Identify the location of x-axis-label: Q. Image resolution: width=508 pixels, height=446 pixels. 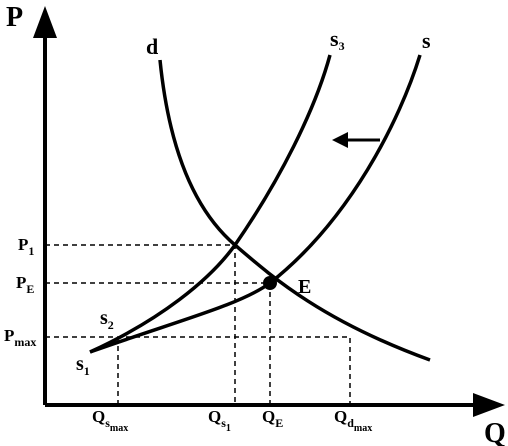
(495, 432).